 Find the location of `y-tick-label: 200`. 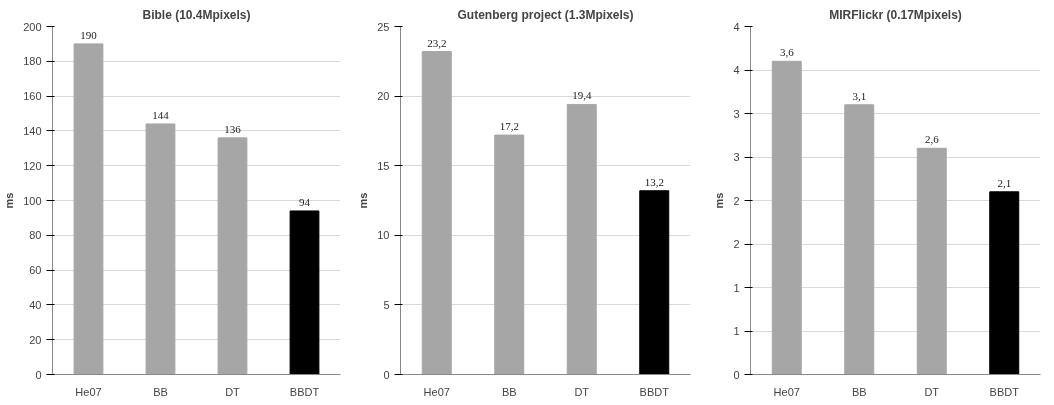

y-tick-label: 200 is located at coordinates (32, 26).